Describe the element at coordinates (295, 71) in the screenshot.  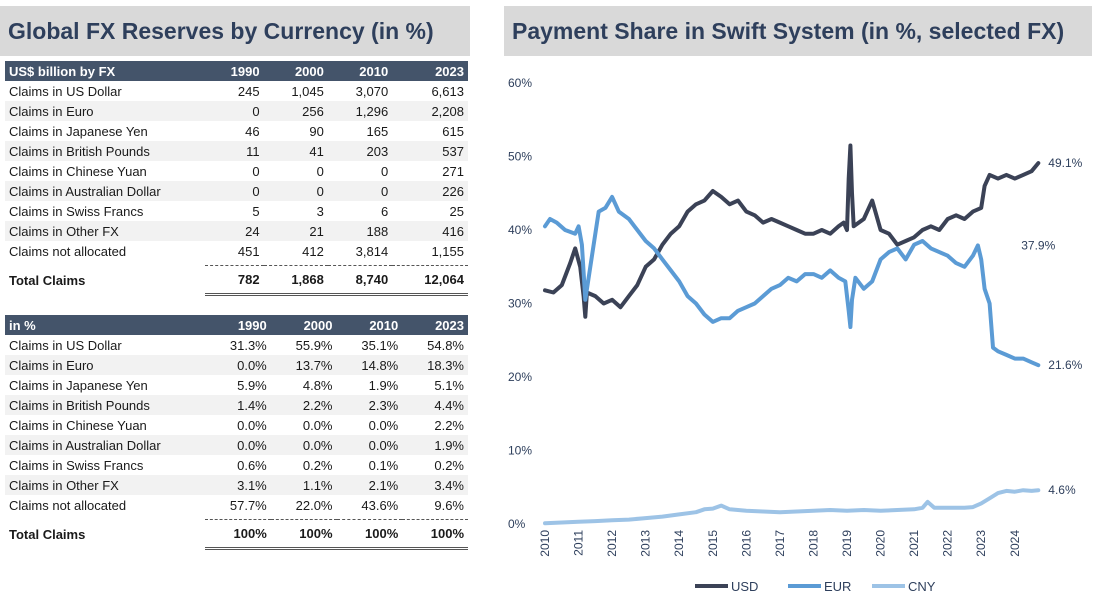
I see `table-header: 2000` at that location.